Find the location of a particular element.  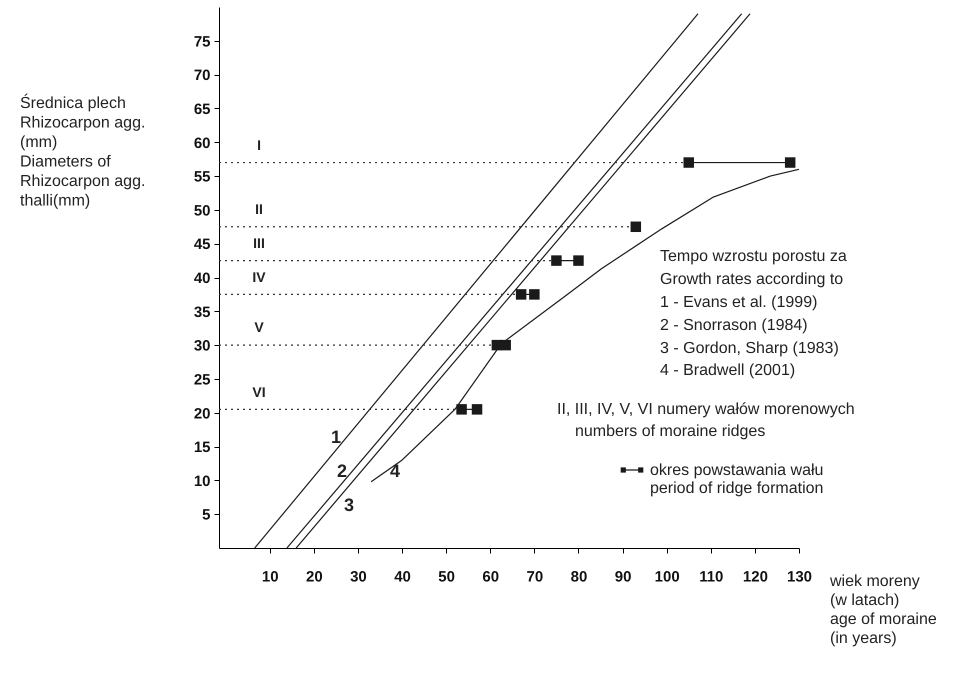

x-tick-label: 100 is located at coordinates (667, 577).